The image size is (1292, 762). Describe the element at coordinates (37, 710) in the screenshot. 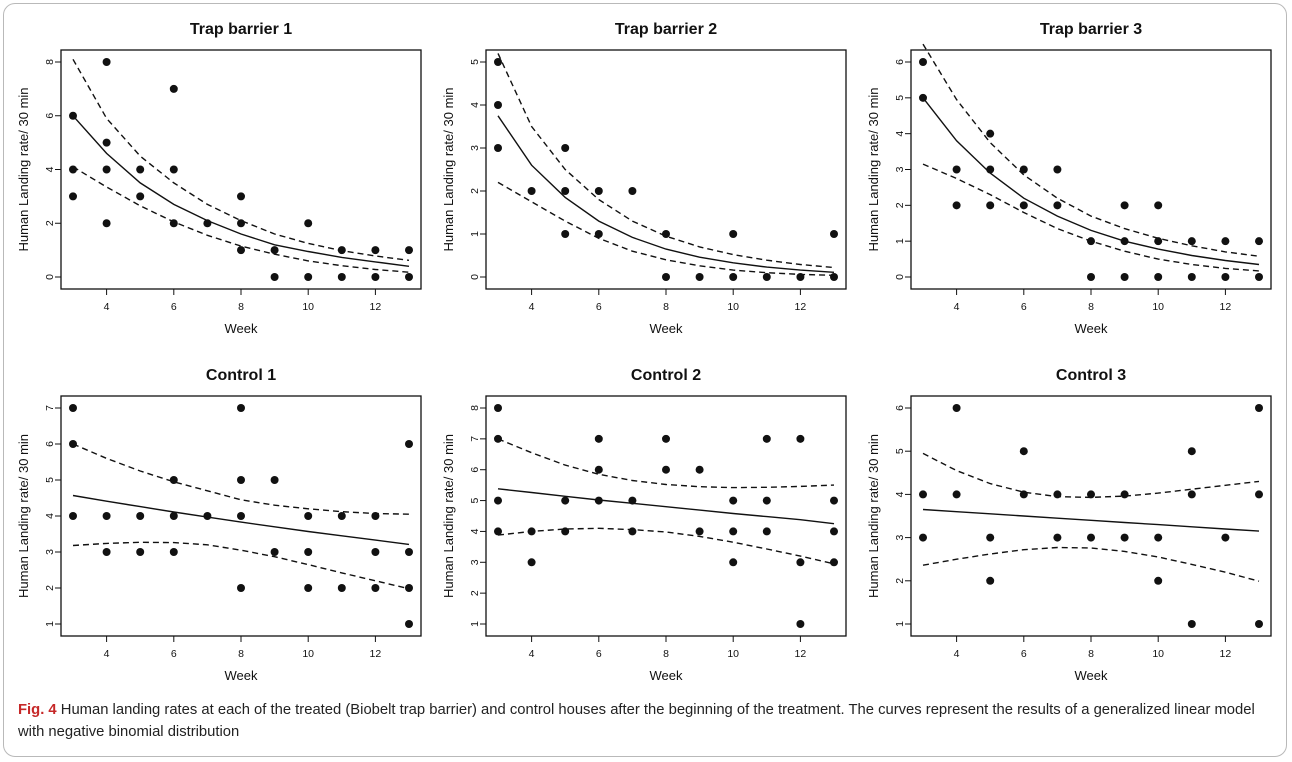

I see `figure-label: Fig. 4` at that location.